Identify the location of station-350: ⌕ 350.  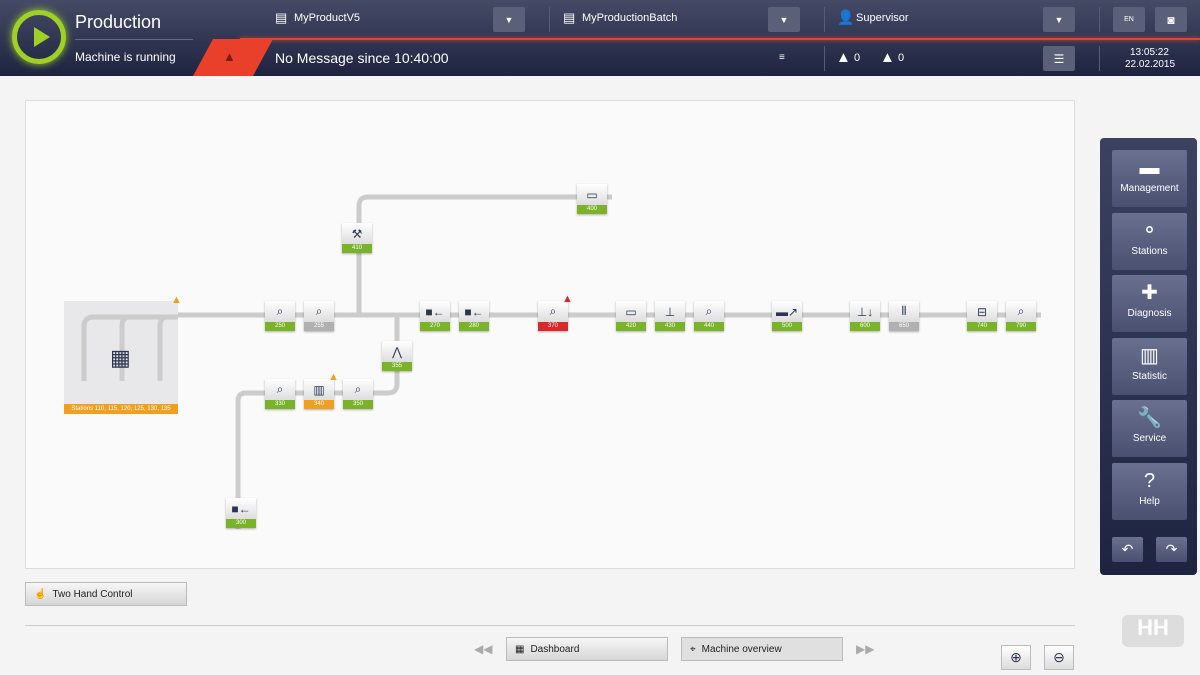
(358, 394).